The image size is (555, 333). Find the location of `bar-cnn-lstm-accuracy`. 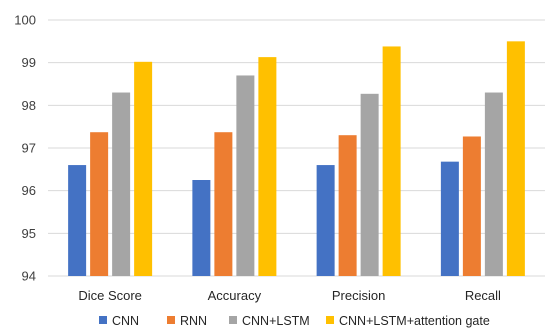

bar-cnn-lstm-accuracy is located at coordinates (245, 175).